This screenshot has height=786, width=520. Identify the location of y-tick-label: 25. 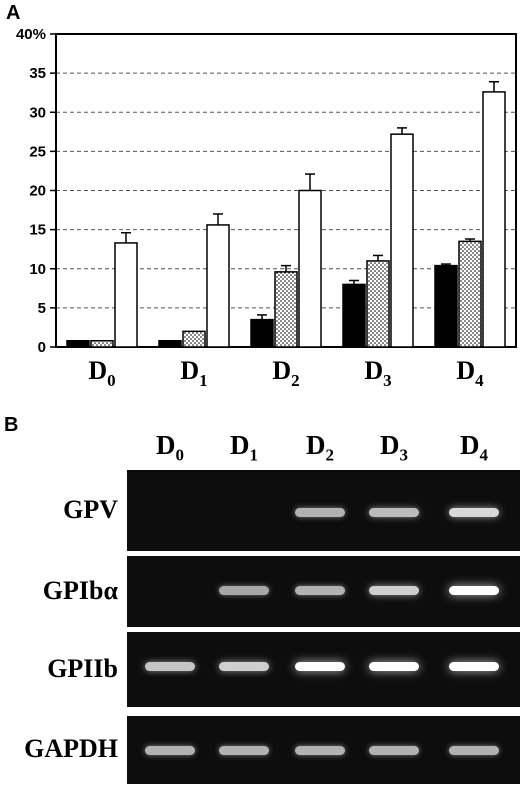
(37, 151).